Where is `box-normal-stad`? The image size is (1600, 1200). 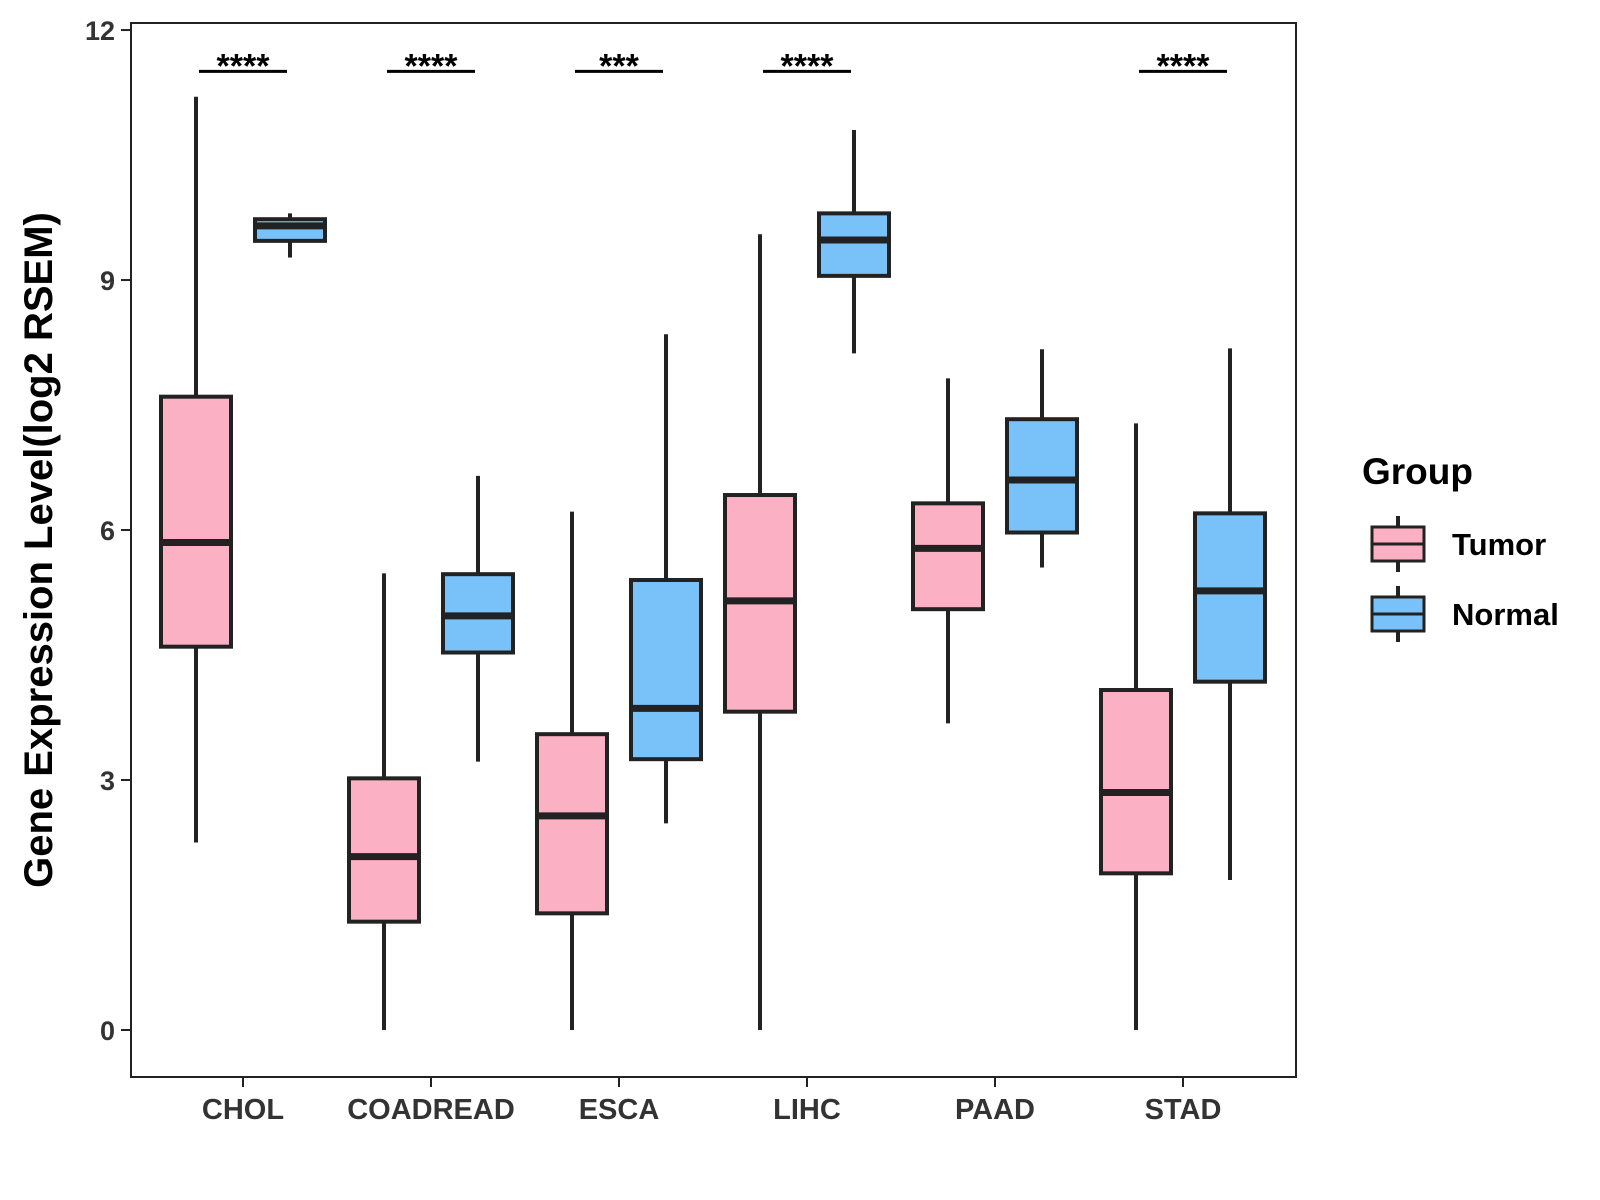 box-normal-stad is located at coordinates (1230, 614).